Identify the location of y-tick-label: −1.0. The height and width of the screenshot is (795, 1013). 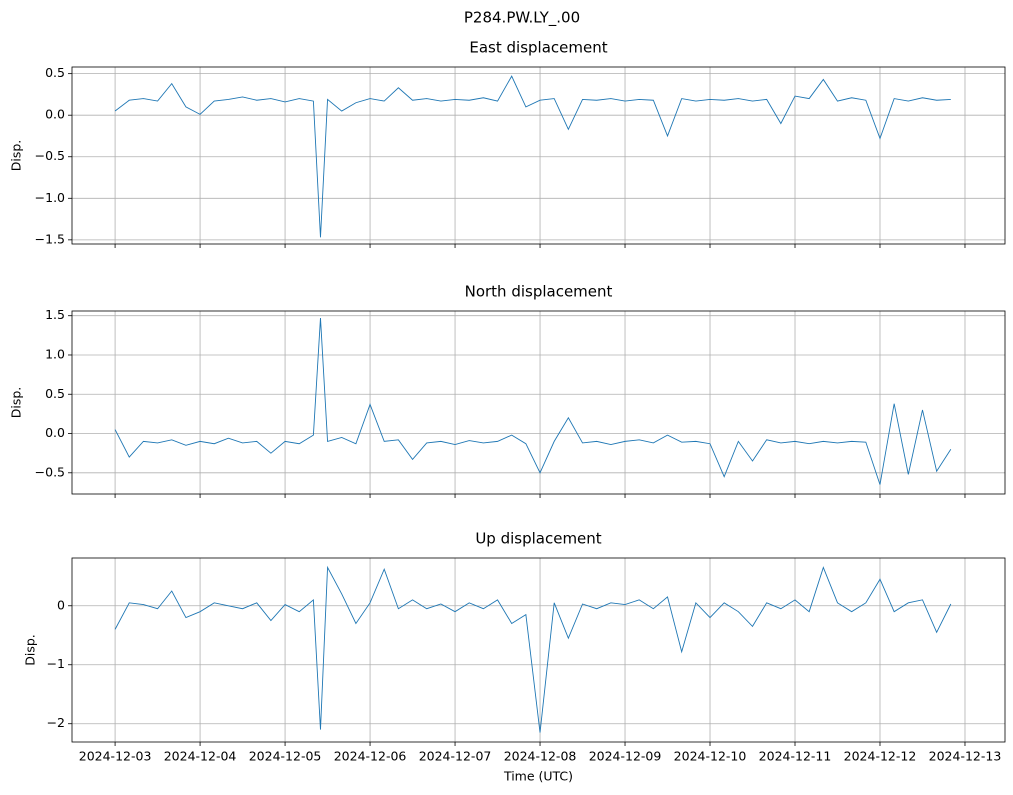
(50, 197).